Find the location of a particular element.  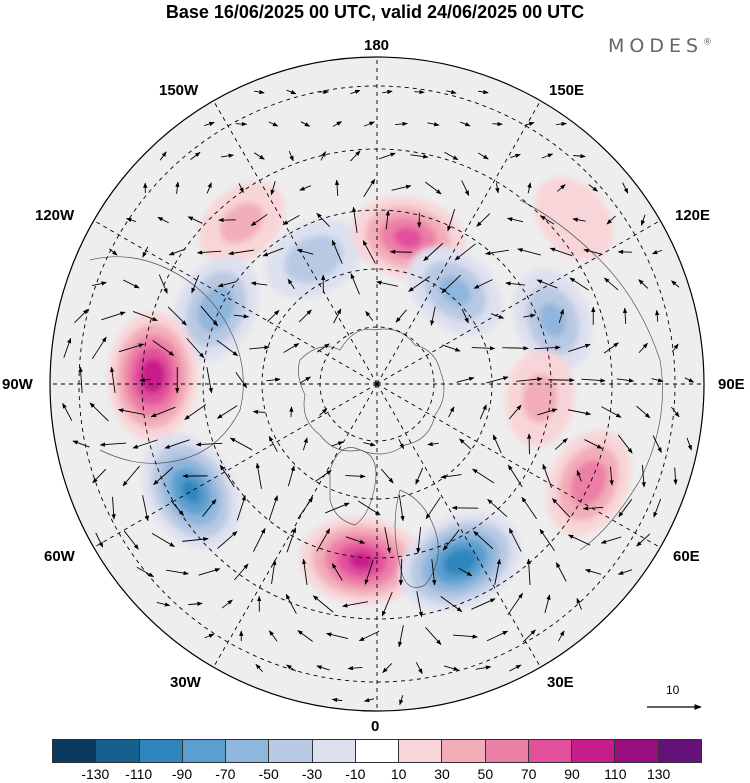

lon-label-180: 180 is located at coordinates (377, 45).